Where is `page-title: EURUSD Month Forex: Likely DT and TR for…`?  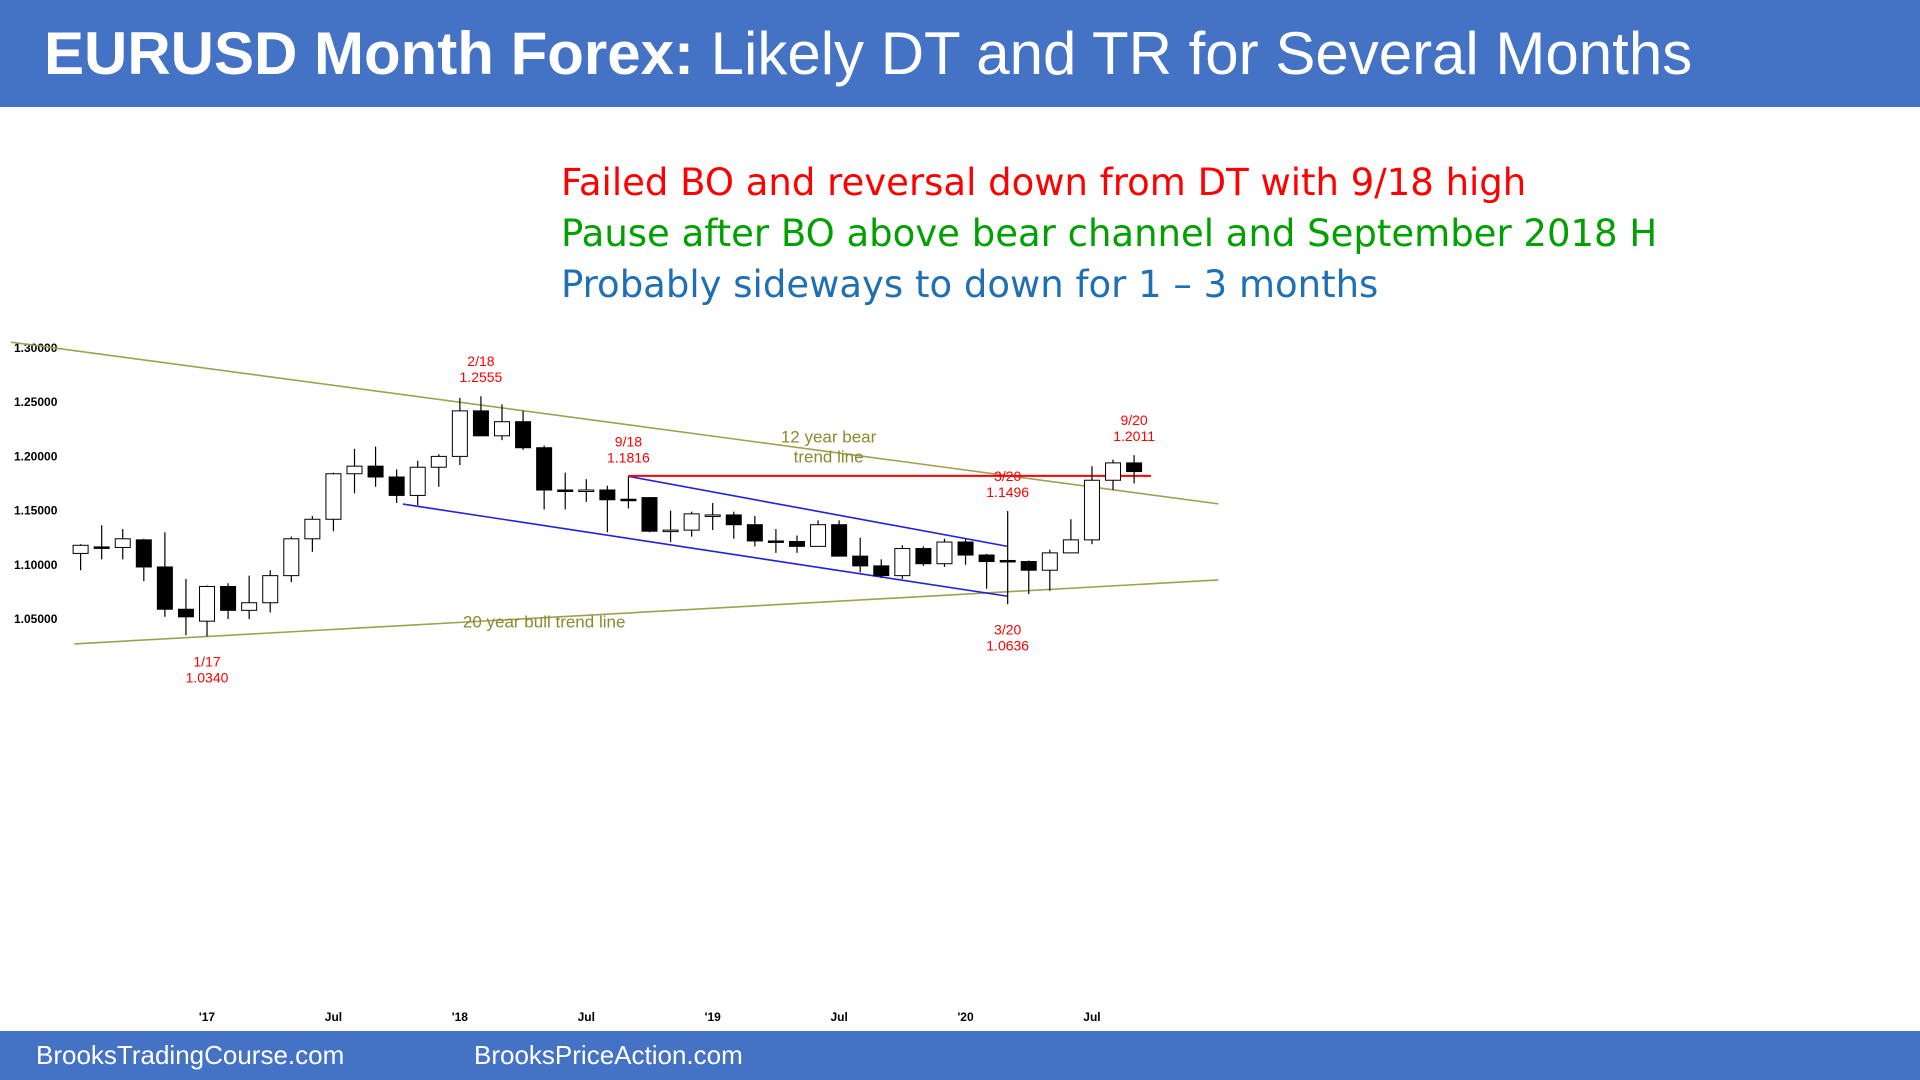
page-title: EURUSD Month Forex: Likely DT and TR for… is located at coordinates (868, 54).